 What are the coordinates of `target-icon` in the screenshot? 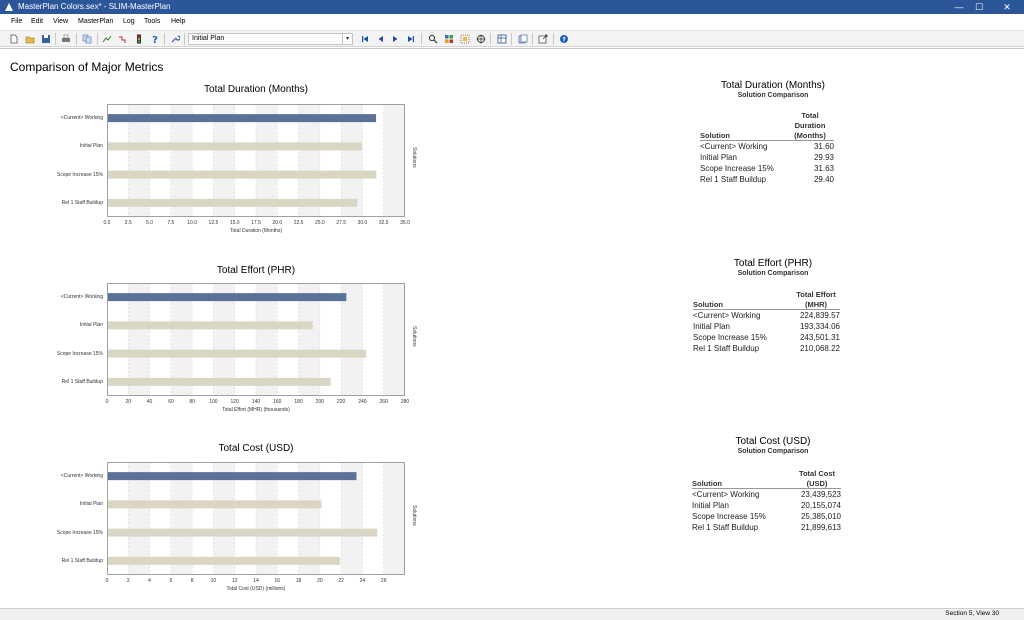 It's located at (481, 39).